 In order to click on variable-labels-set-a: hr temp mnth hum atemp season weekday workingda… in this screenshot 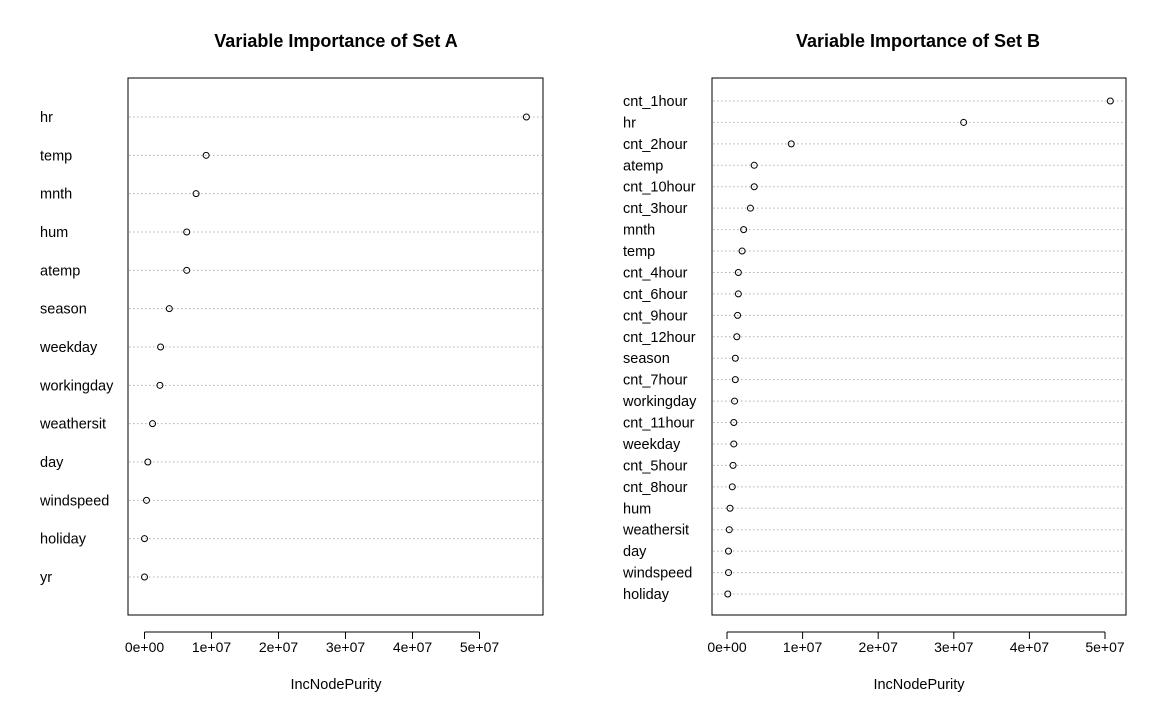, I will do `click(76, 348)`.